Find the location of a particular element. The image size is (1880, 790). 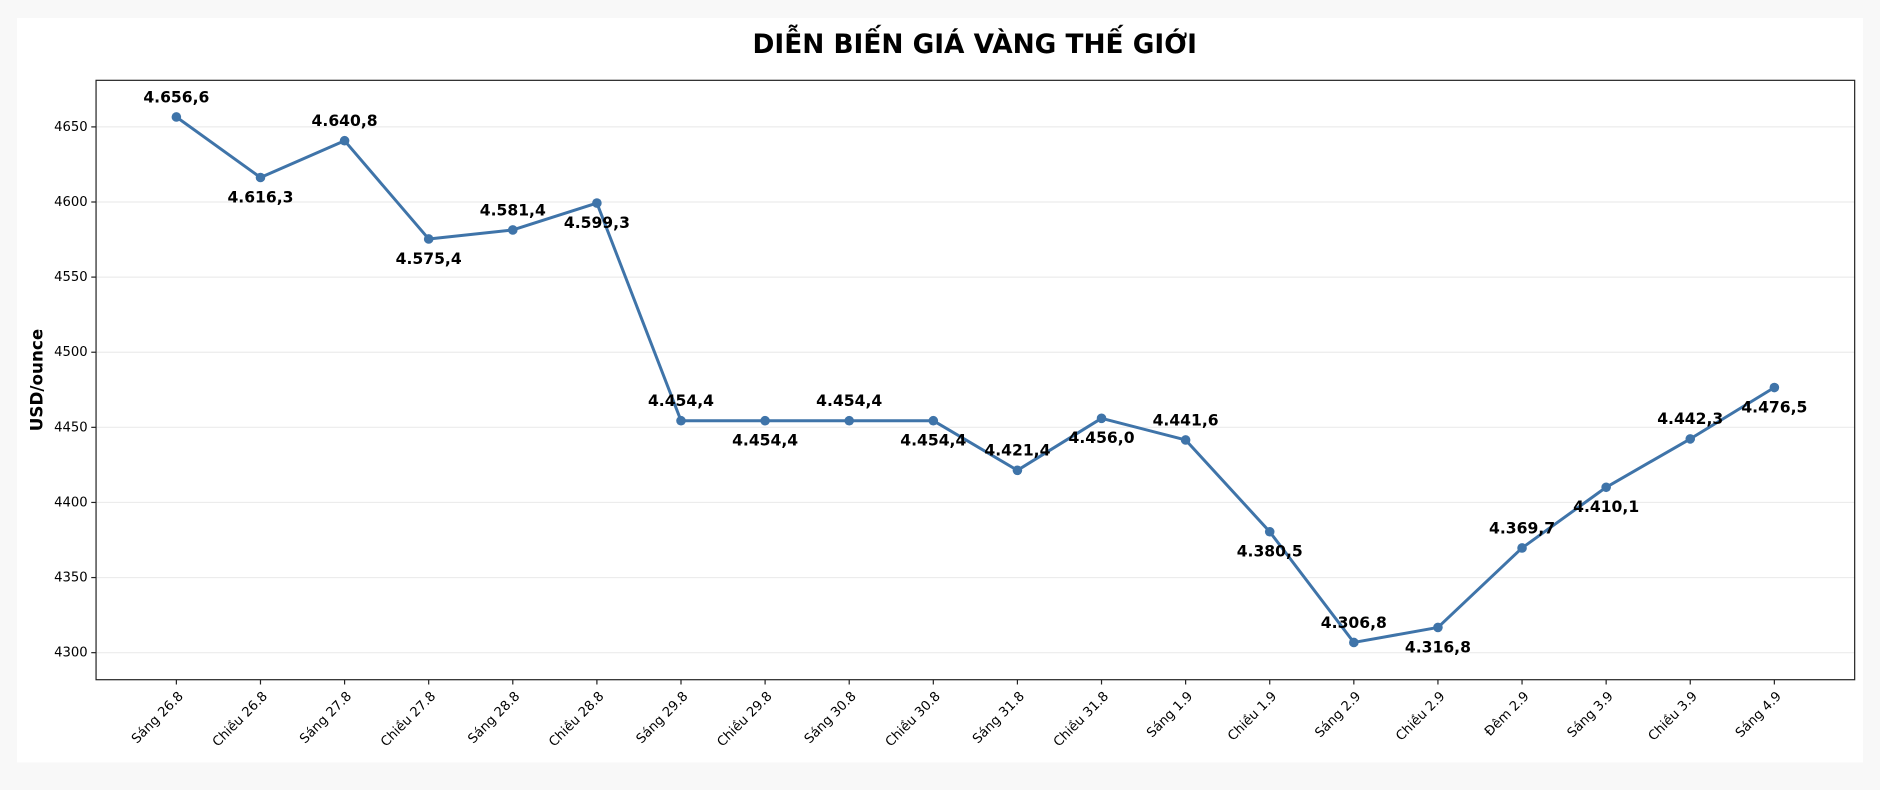

y-tick-label: 4300 is located at coordinates (71, 653).